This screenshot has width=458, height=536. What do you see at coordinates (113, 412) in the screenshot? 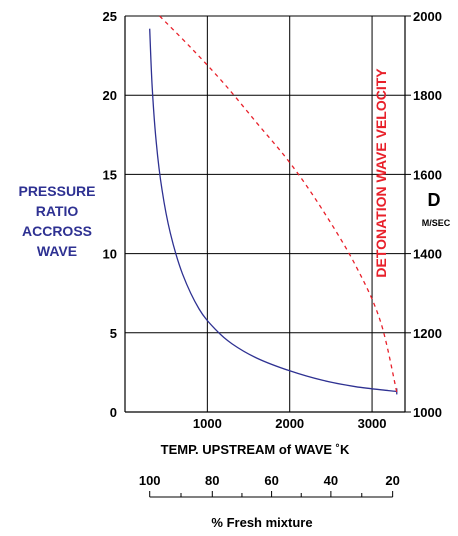
I see `y-left-tick-label: 0` at bounding box center [113, 412].